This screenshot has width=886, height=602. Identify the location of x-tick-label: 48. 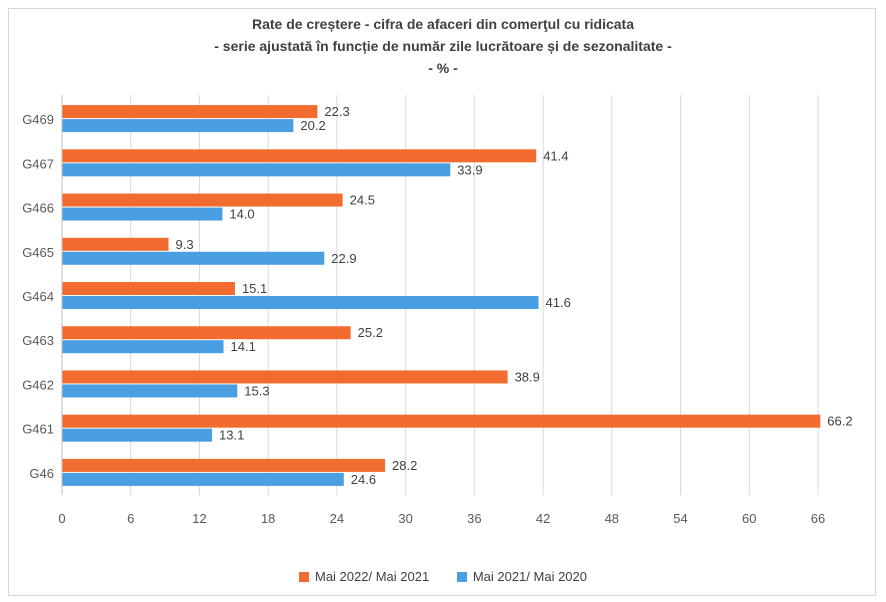
(612, 518).